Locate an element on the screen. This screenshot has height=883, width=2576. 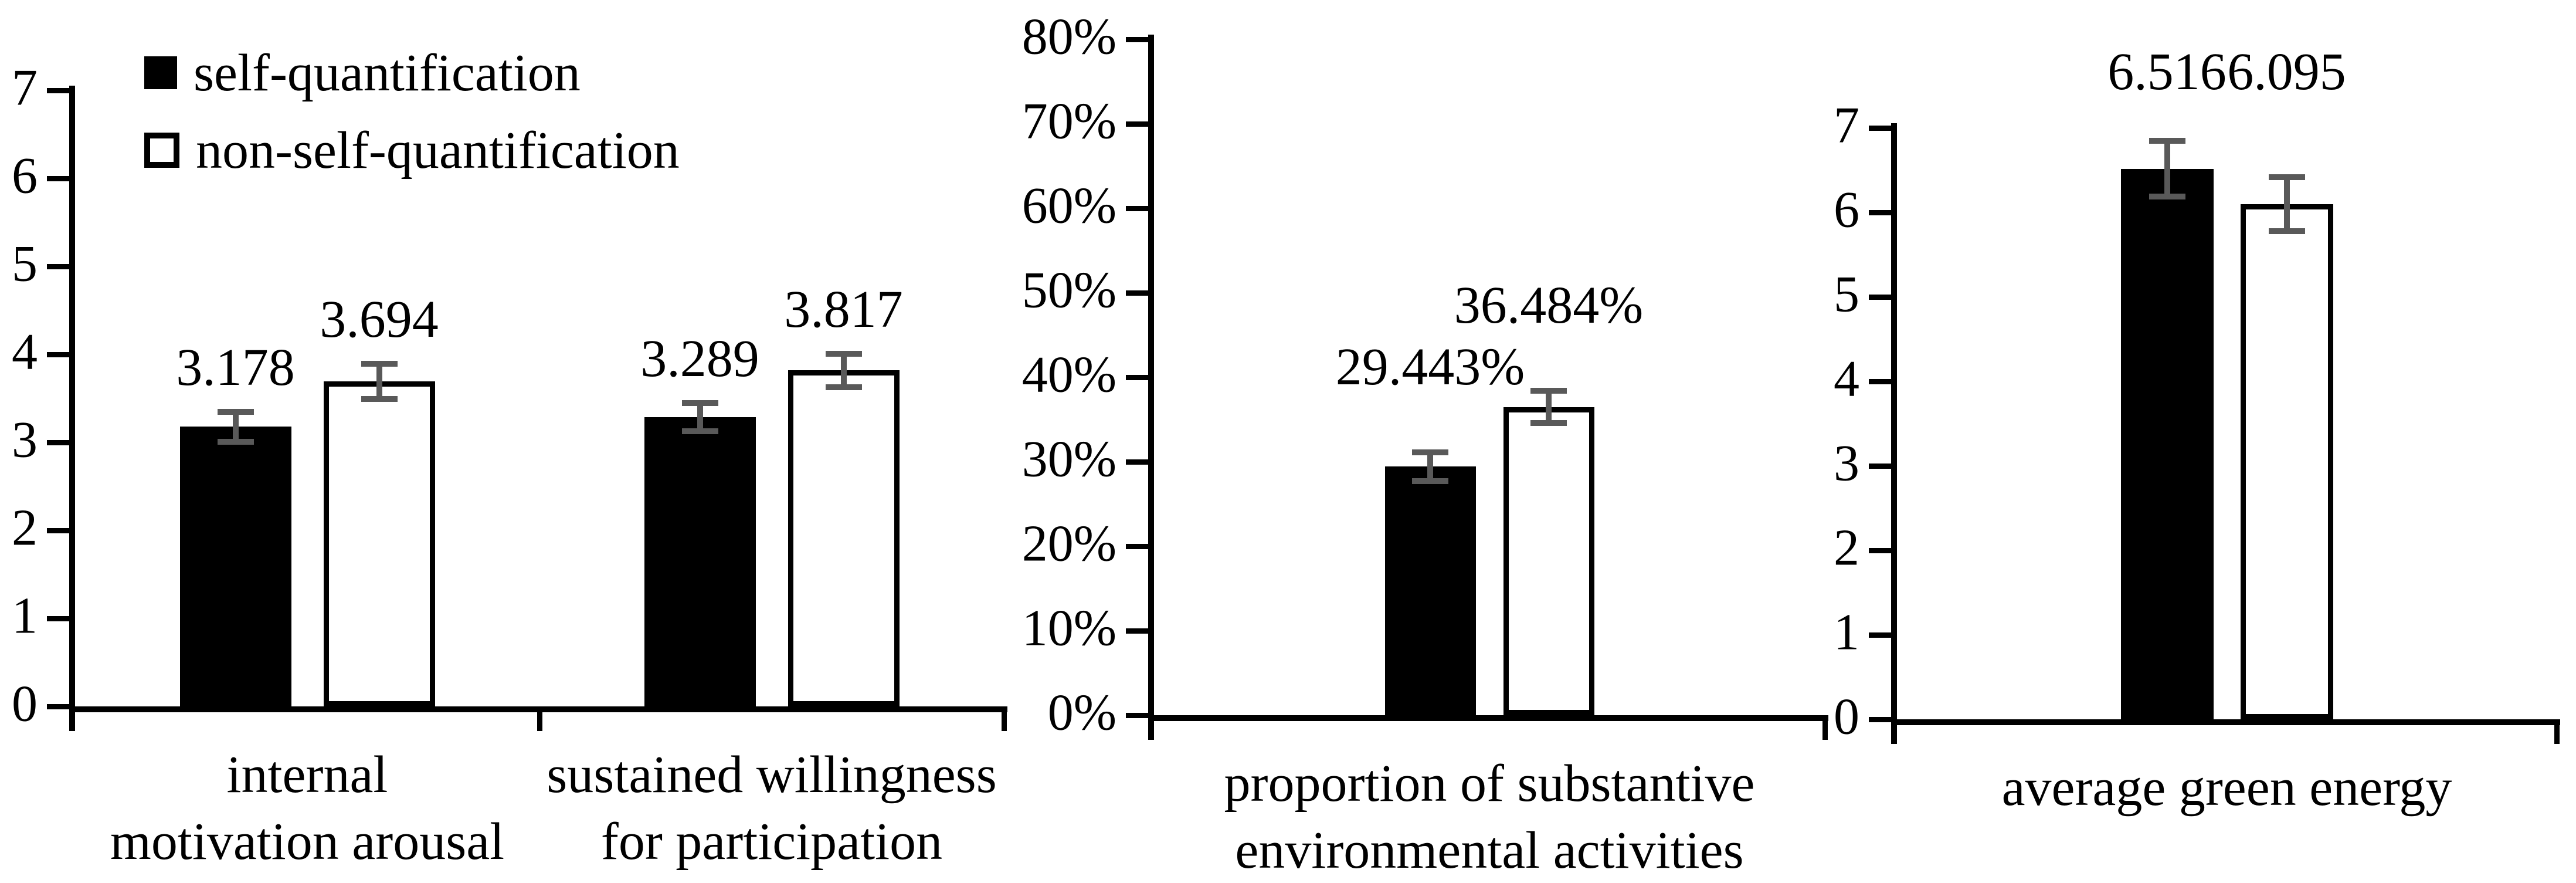
value-label: 3.694 is located at coordinates (379, 319).